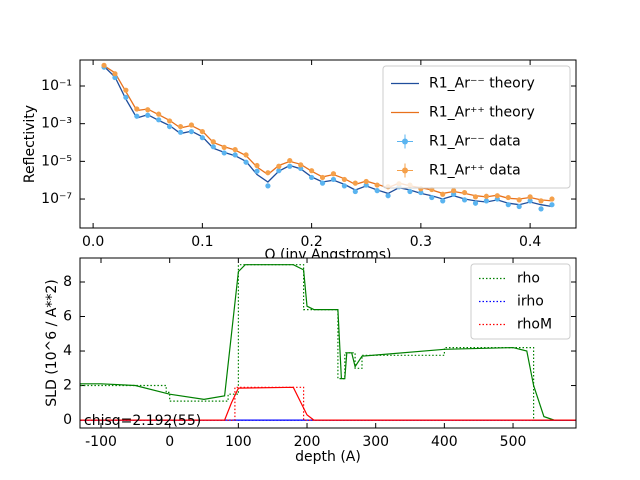  What do you see at coordinates (482, 113) in the screenshot?
I see `legend-label: R1_Ar⁺⁺ theory` at bounding box center [482, 113].